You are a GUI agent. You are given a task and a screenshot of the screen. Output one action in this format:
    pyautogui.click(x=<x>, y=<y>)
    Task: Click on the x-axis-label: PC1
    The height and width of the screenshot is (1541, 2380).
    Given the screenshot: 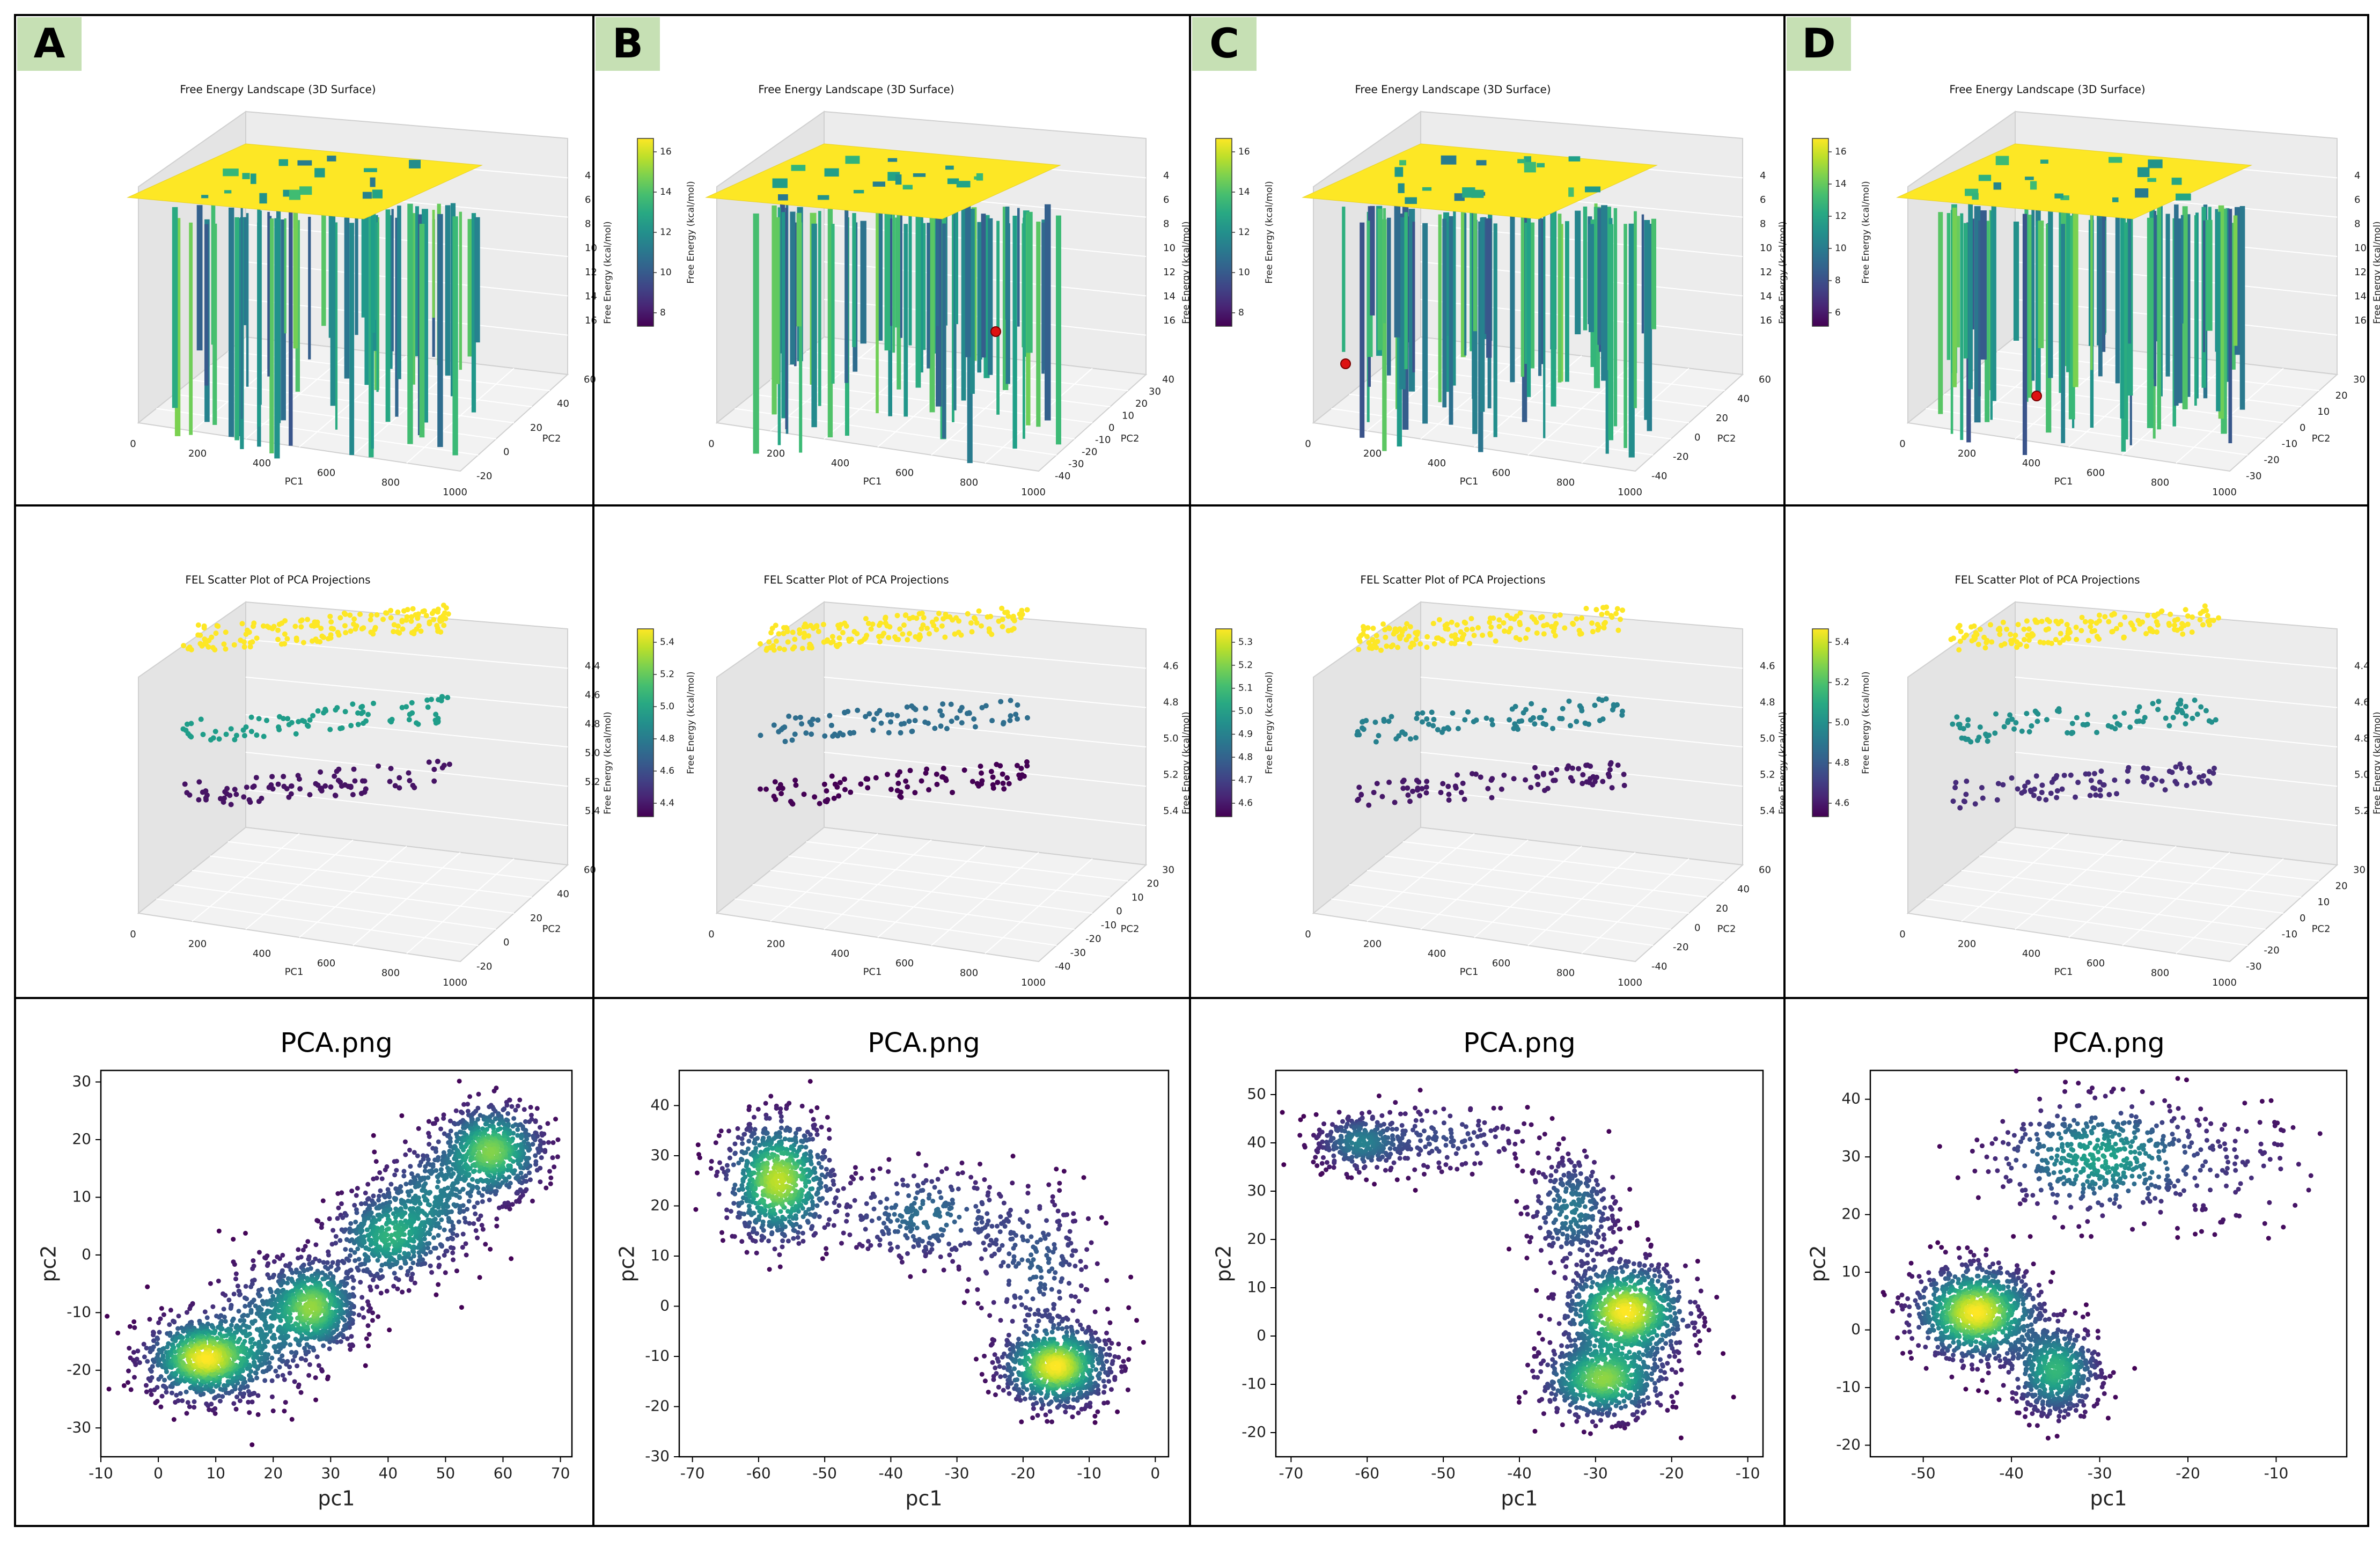 What is the action you would take?
    pyautogui.click(x=294, y=972)
    